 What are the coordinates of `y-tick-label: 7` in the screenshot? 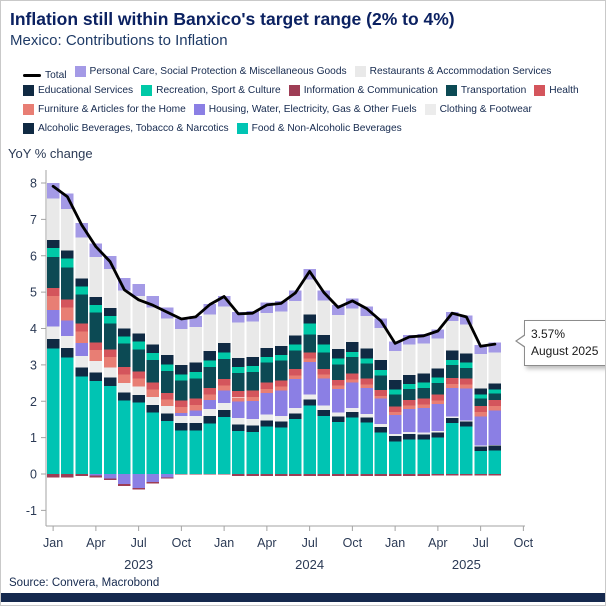 It's located at (33, 220).